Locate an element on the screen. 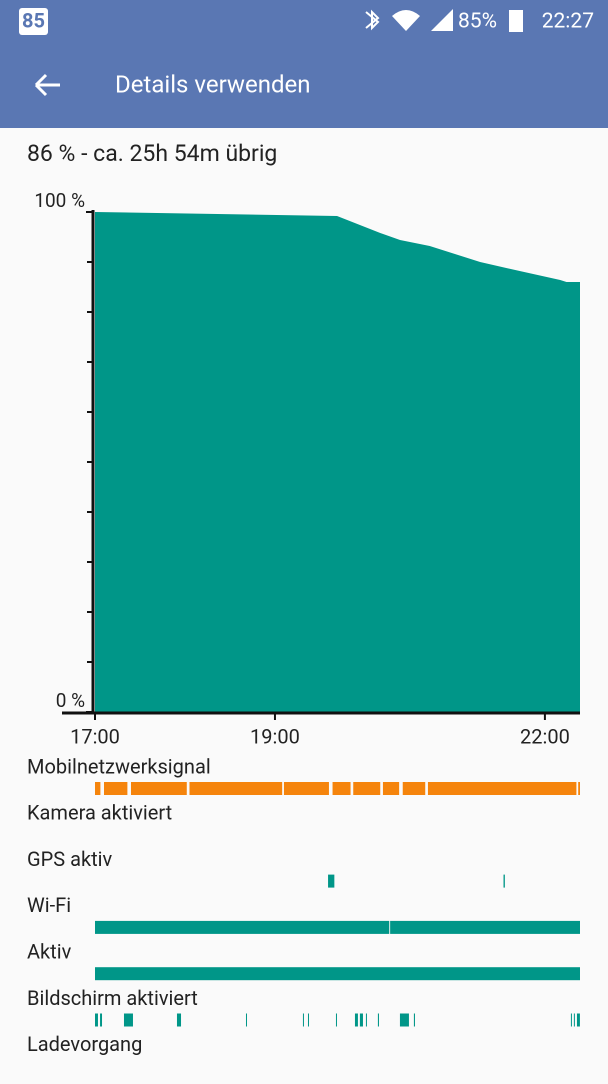 The height and width of the screenshot is (1084, 608). signal-icon is located at coordinates (442, 20).